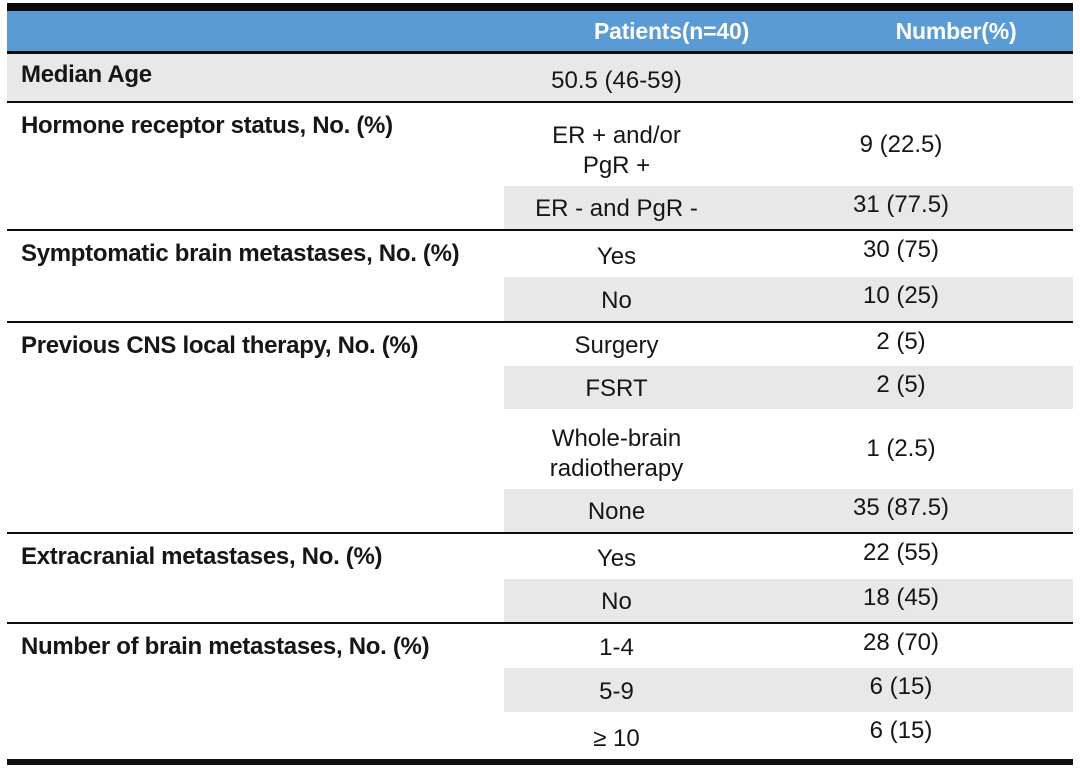  I want to click on number-cell, so click(901, 77).